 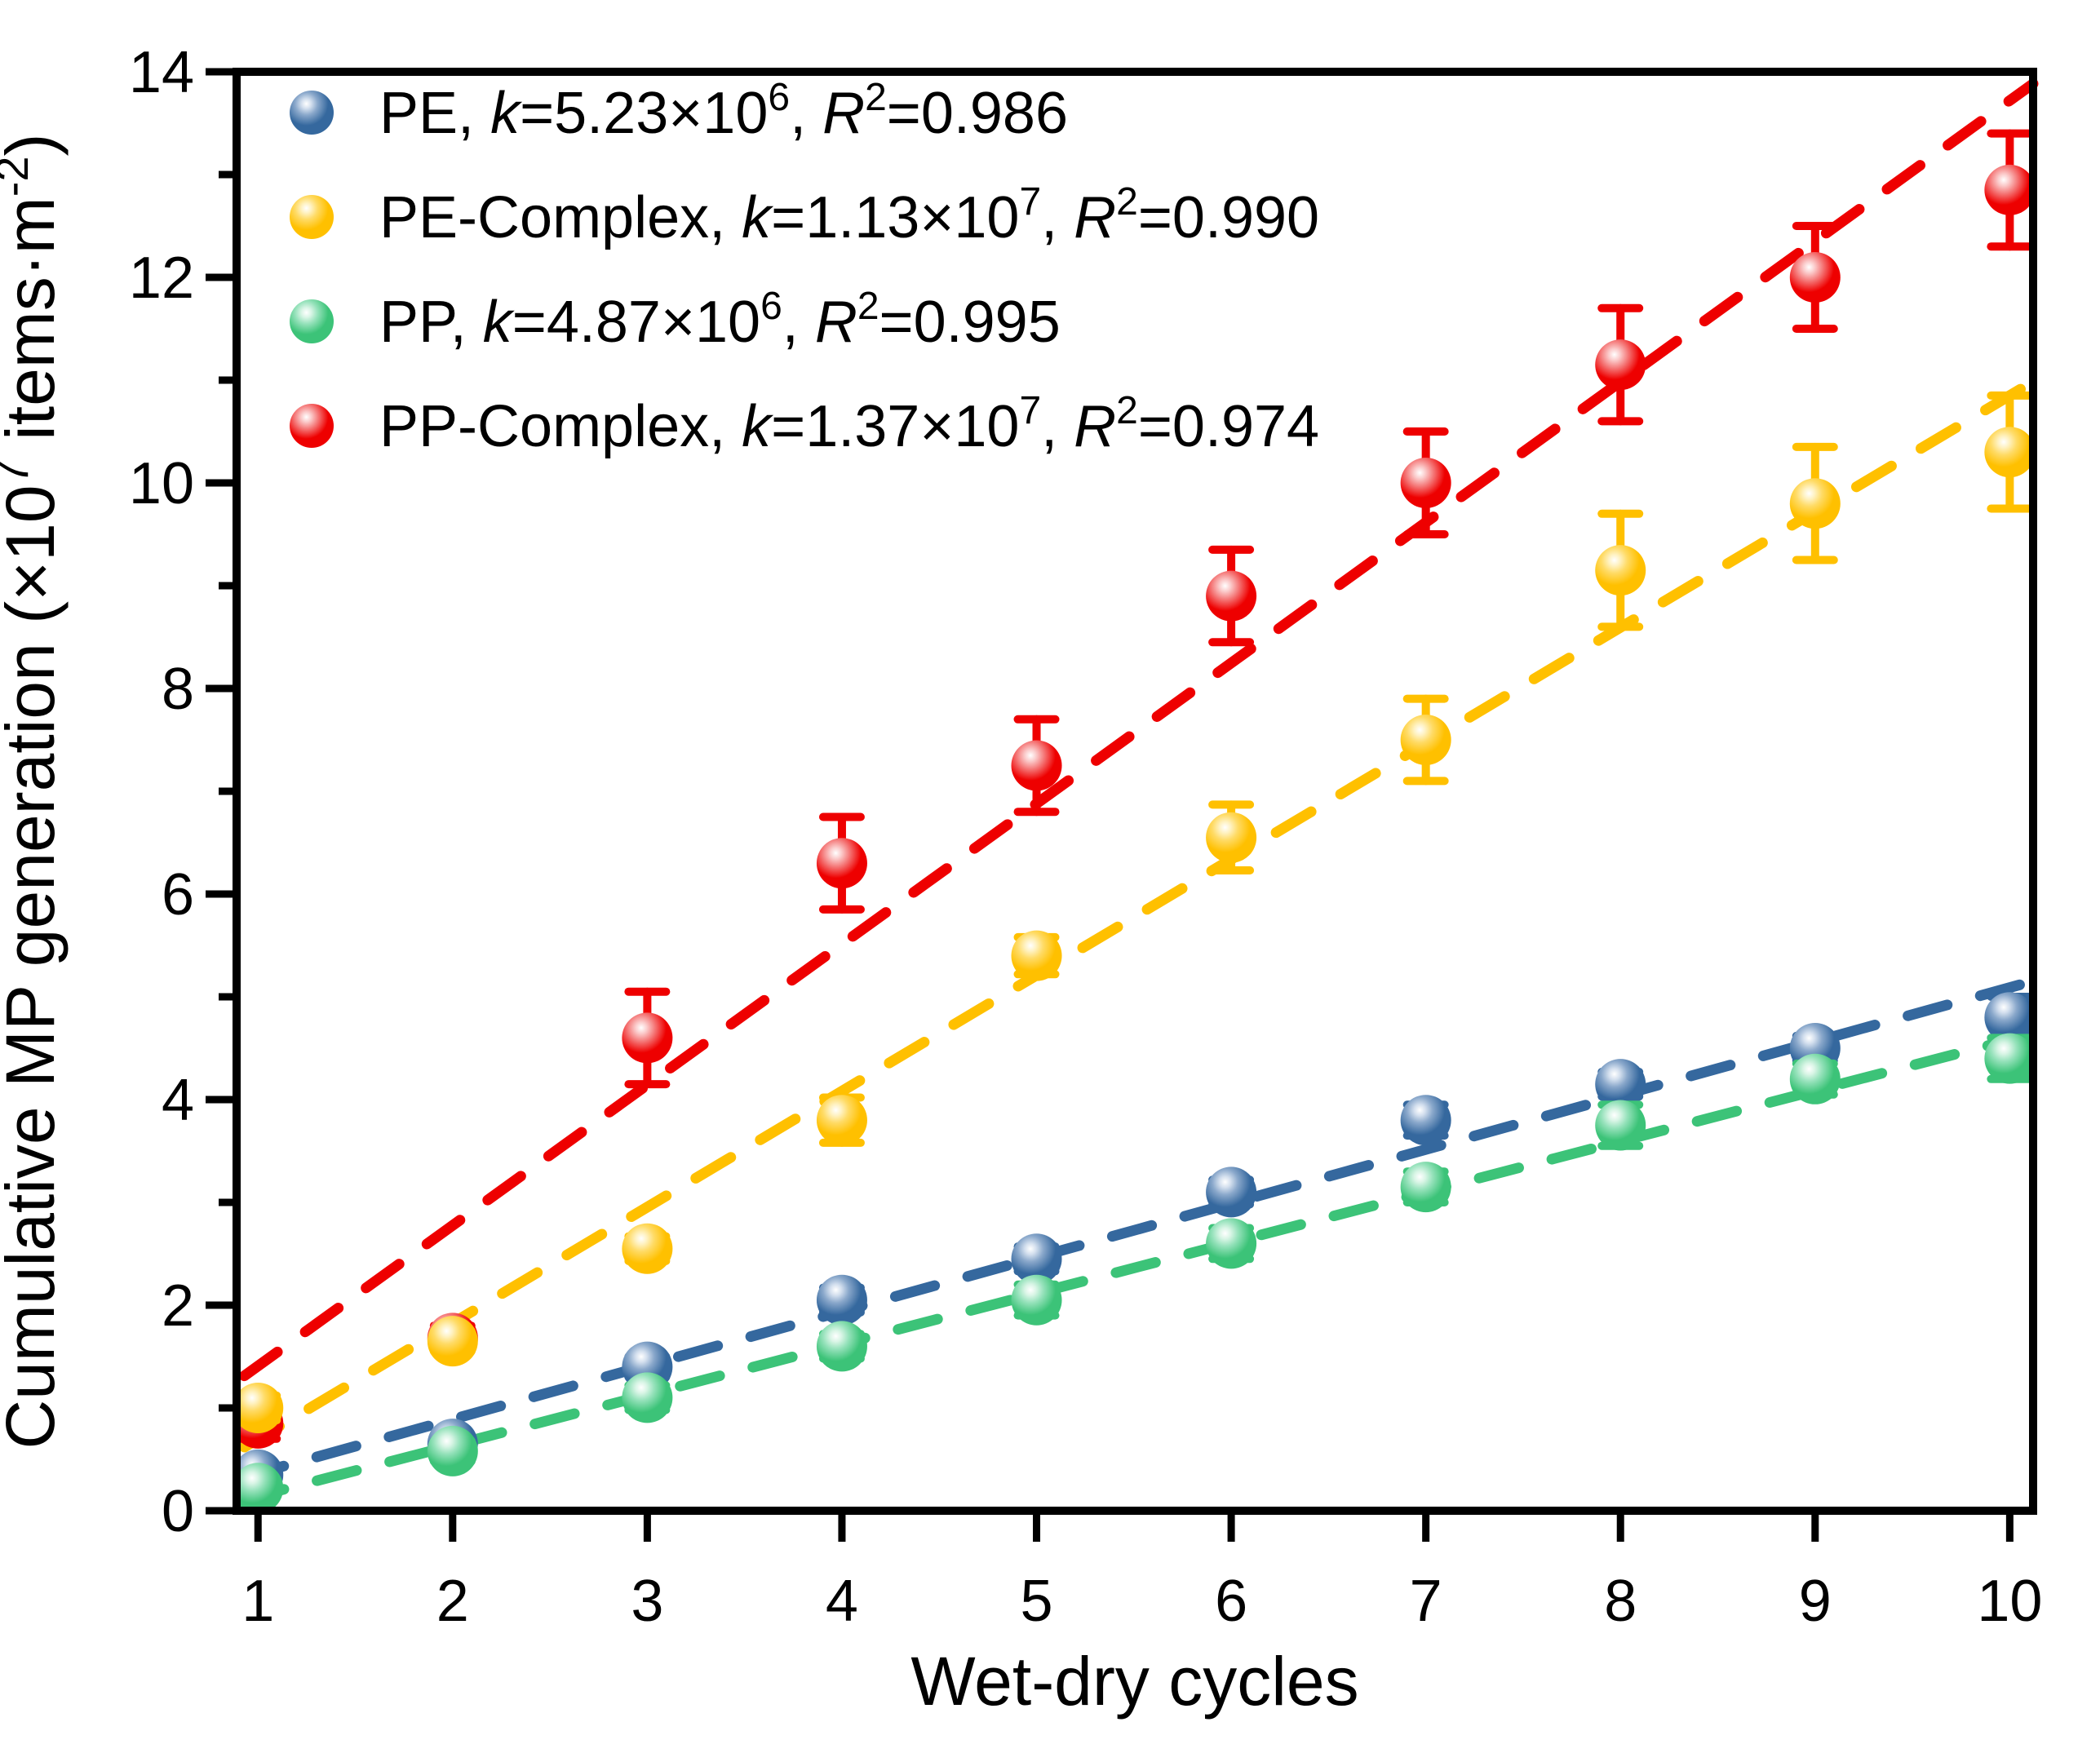 I want to click on x-tick-label-6: 6, so click(x=1231, y=1601).